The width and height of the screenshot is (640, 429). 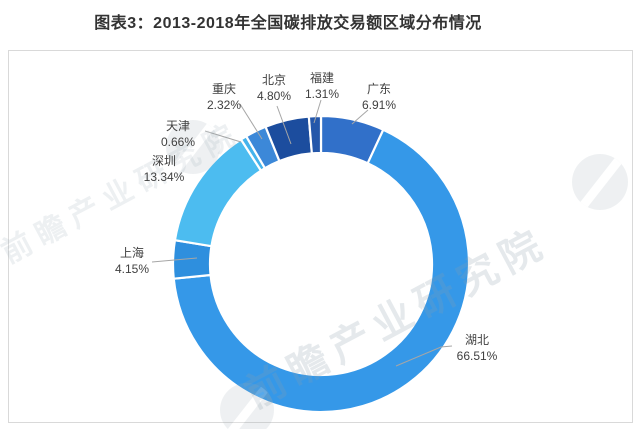 I want to click on label-hubei-pct: 66.51%, so click(x=477, y=356).